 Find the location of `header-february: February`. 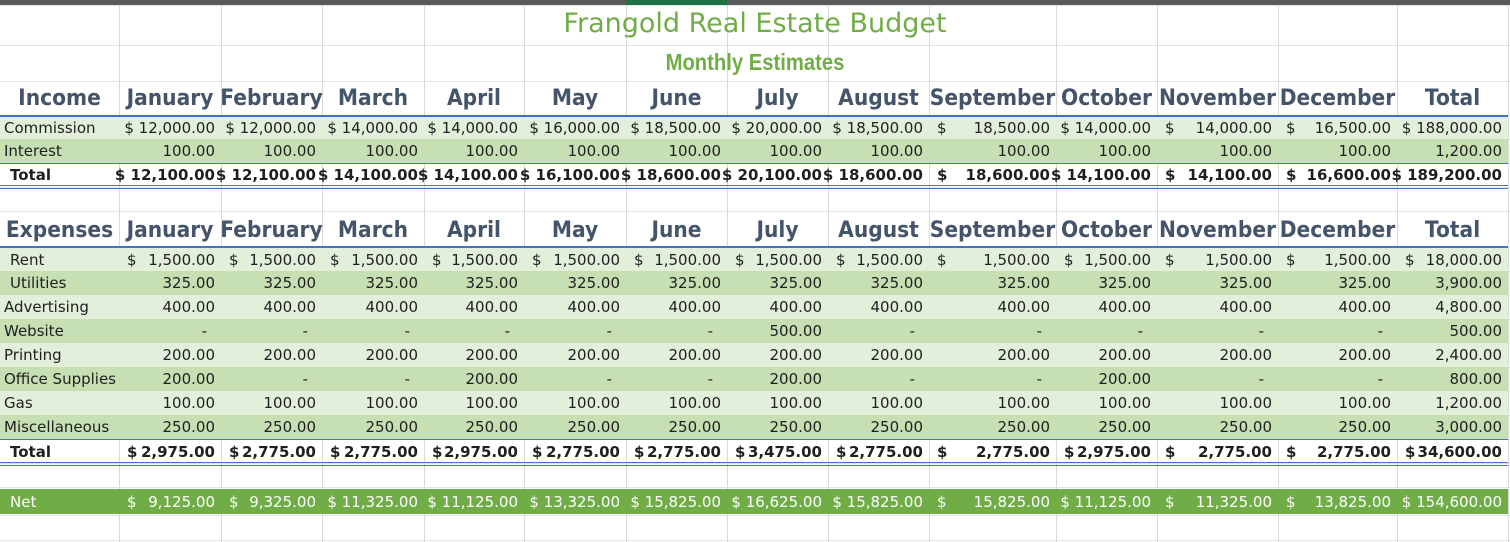

header-february: February is located at coordinates (271, 98).